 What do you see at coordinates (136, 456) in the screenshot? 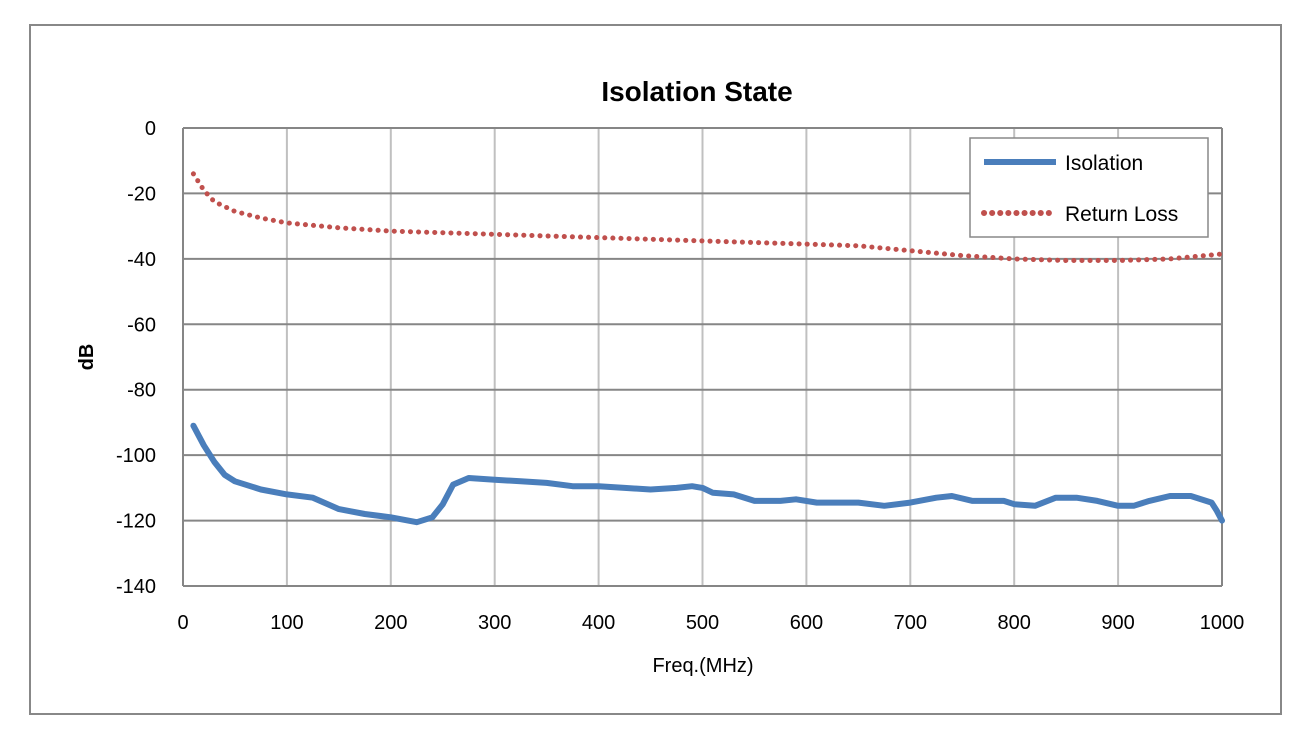
I see `y-tick-label: -100` at bounding box center [136, 456].